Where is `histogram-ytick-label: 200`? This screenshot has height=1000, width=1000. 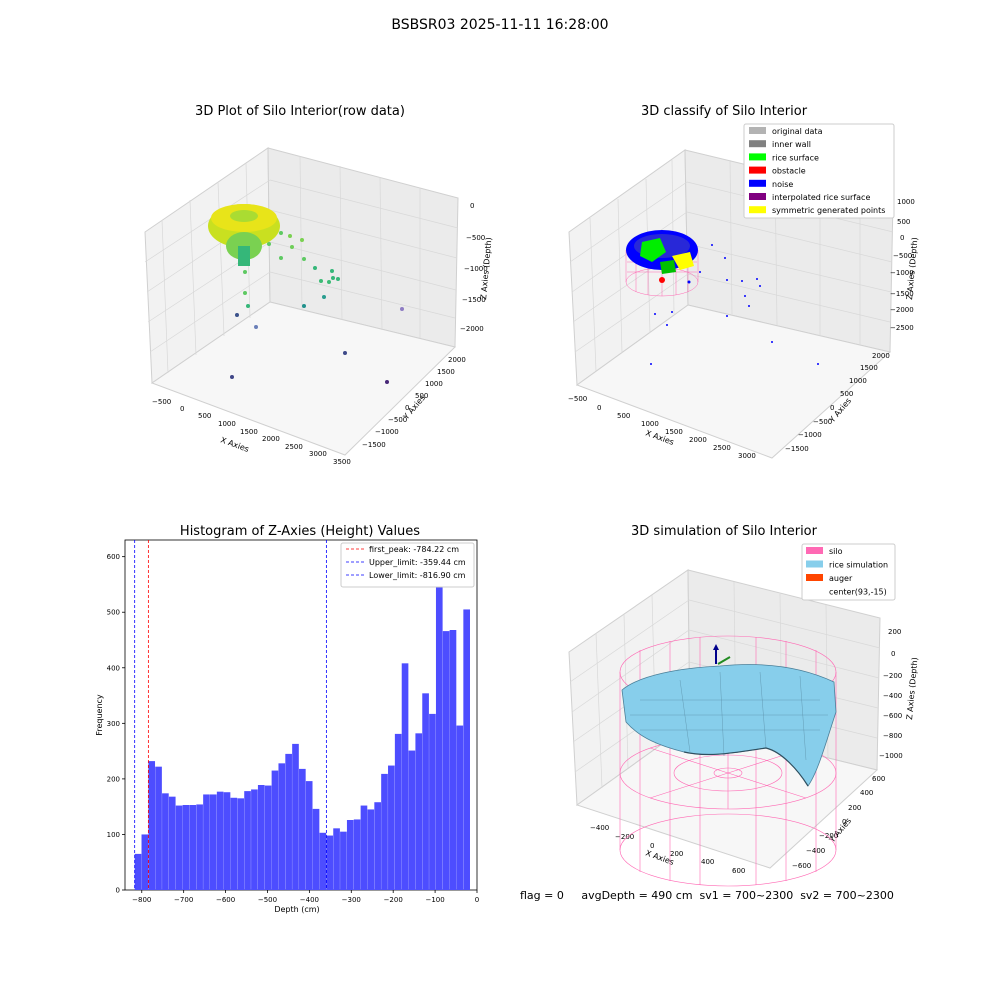 histogram-ytick-label: 200 is located at coordinates (113, 779).